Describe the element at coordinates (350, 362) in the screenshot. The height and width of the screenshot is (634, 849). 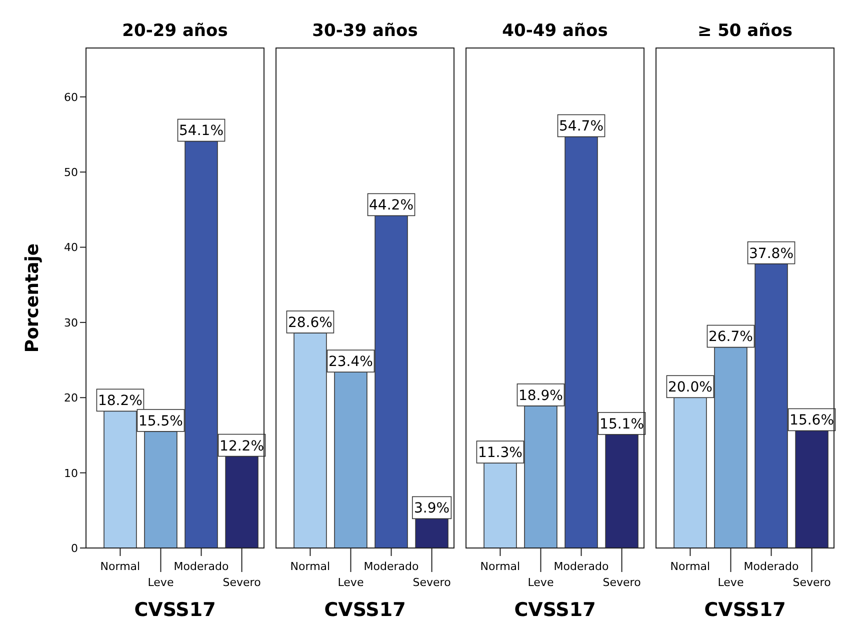
I see `data-label: 23.4%` at that location.